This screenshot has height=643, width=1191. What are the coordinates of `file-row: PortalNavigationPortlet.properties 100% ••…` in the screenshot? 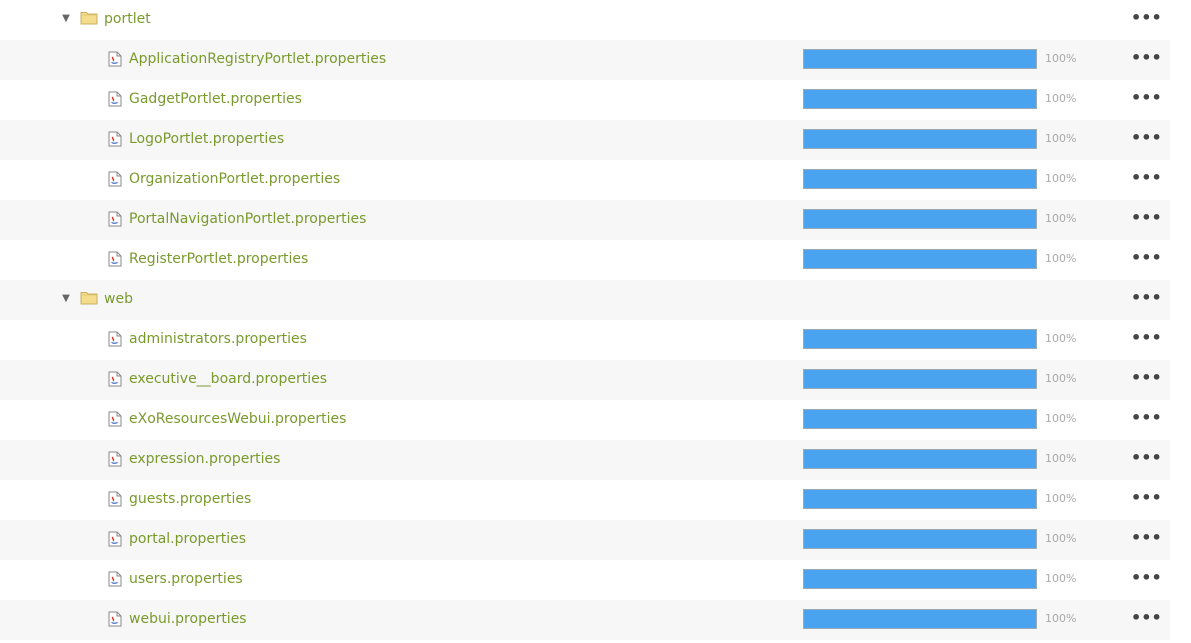 It's located at (595, 220).